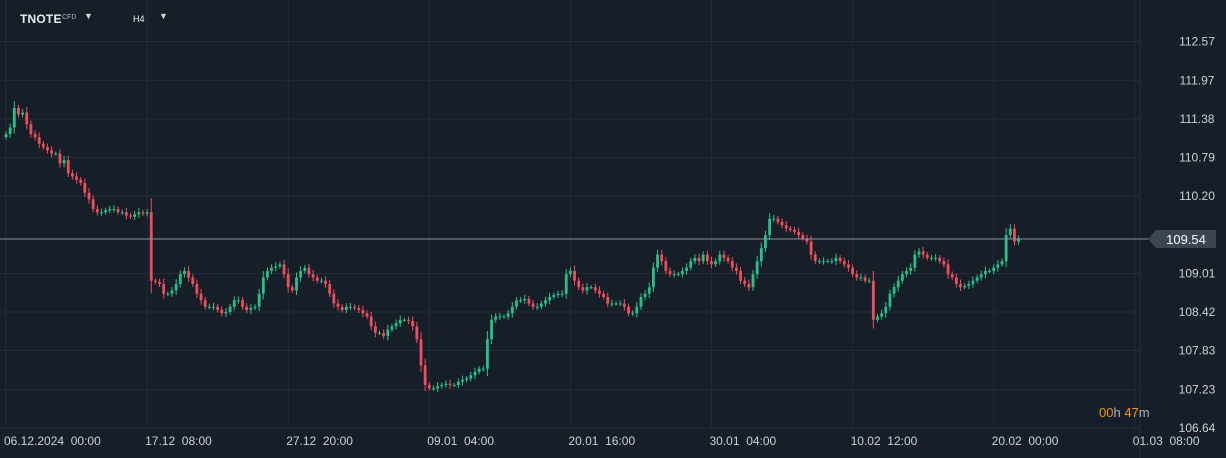 The height and width of the screenshot is (458, 1226). What do you see at coordinates (743, 441) in the screenshot?
I see `x-tick-label: 30.01 04:00` at bounding box center [743, 441].